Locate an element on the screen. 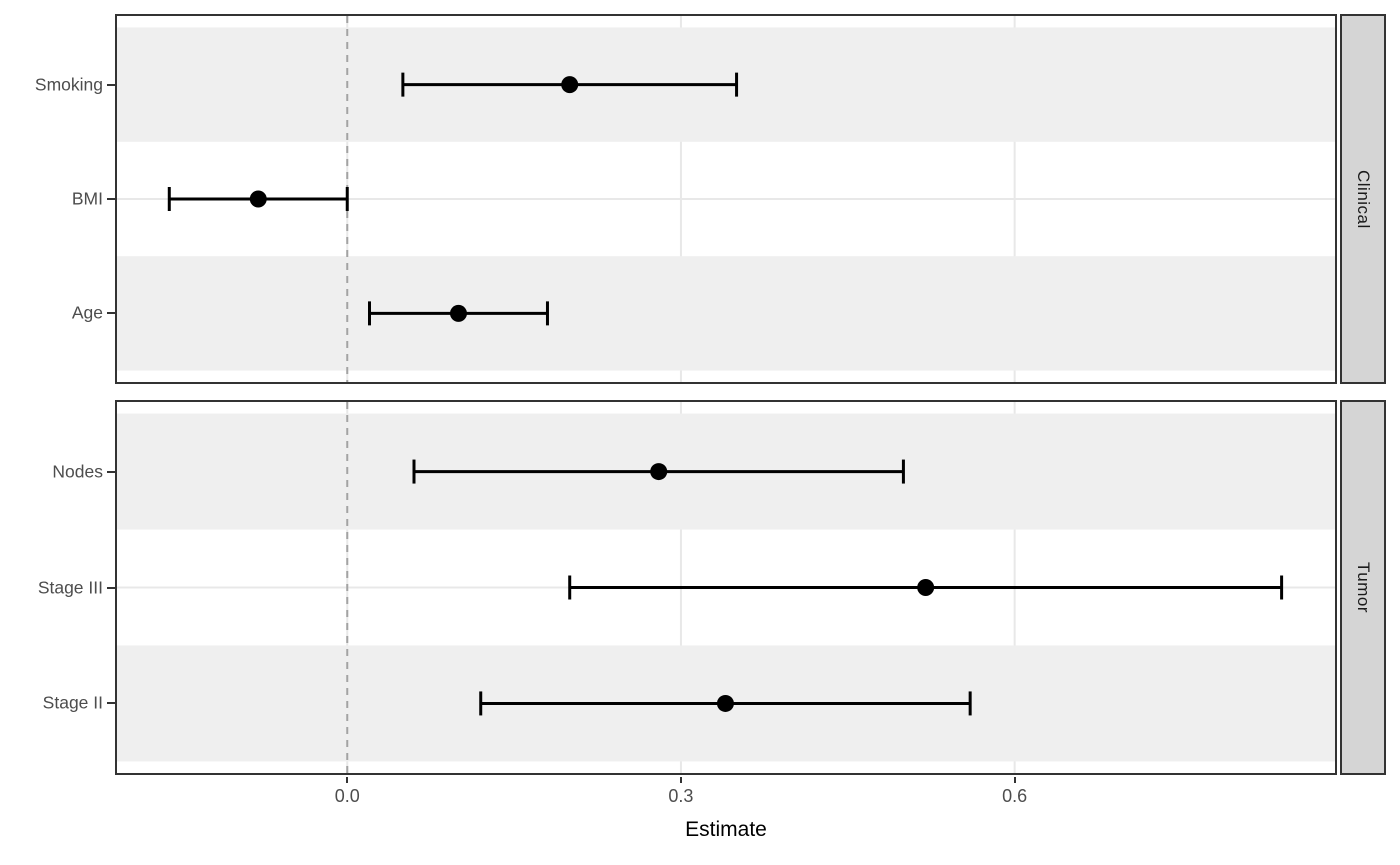 Image resolution: width=1400 pixels, height=865 pixels. category-label: Age is located at coordinates (87, 312).